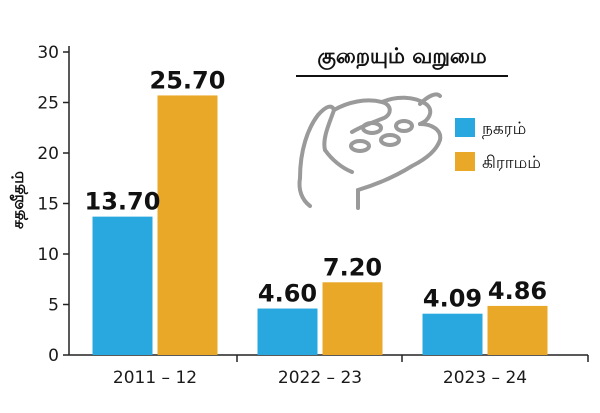 This screenshot has height=413, width=600. Describe the element at coordinates (465, 161) in the screenshot. I see `legend-swatch-rural` at that location.